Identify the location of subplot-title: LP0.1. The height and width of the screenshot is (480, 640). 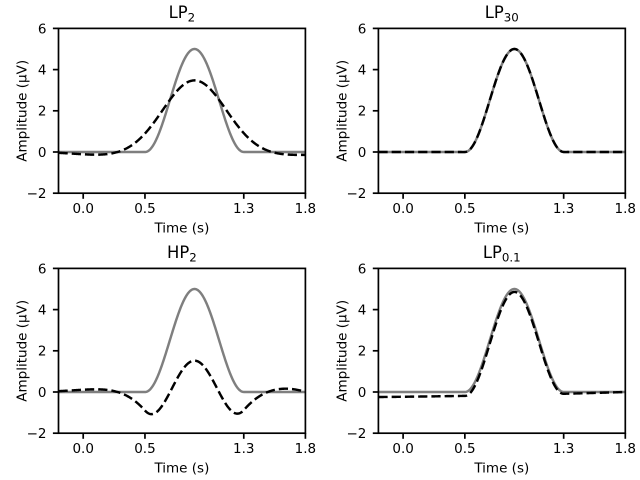
(502, 253).